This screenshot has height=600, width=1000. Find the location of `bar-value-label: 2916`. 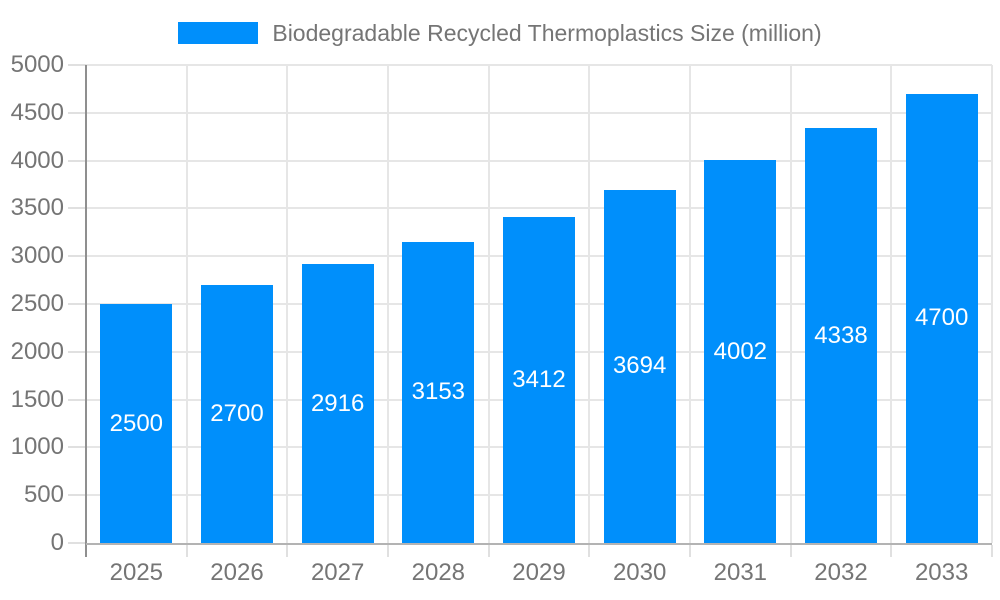

bar-value-label: 2916 is located at coordinates (337, 403).